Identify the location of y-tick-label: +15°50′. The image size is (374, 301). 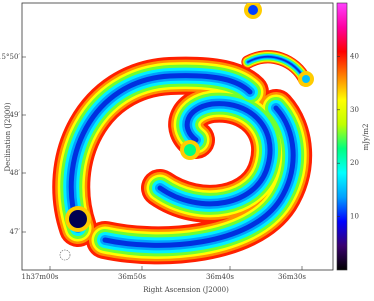
(10, 57).